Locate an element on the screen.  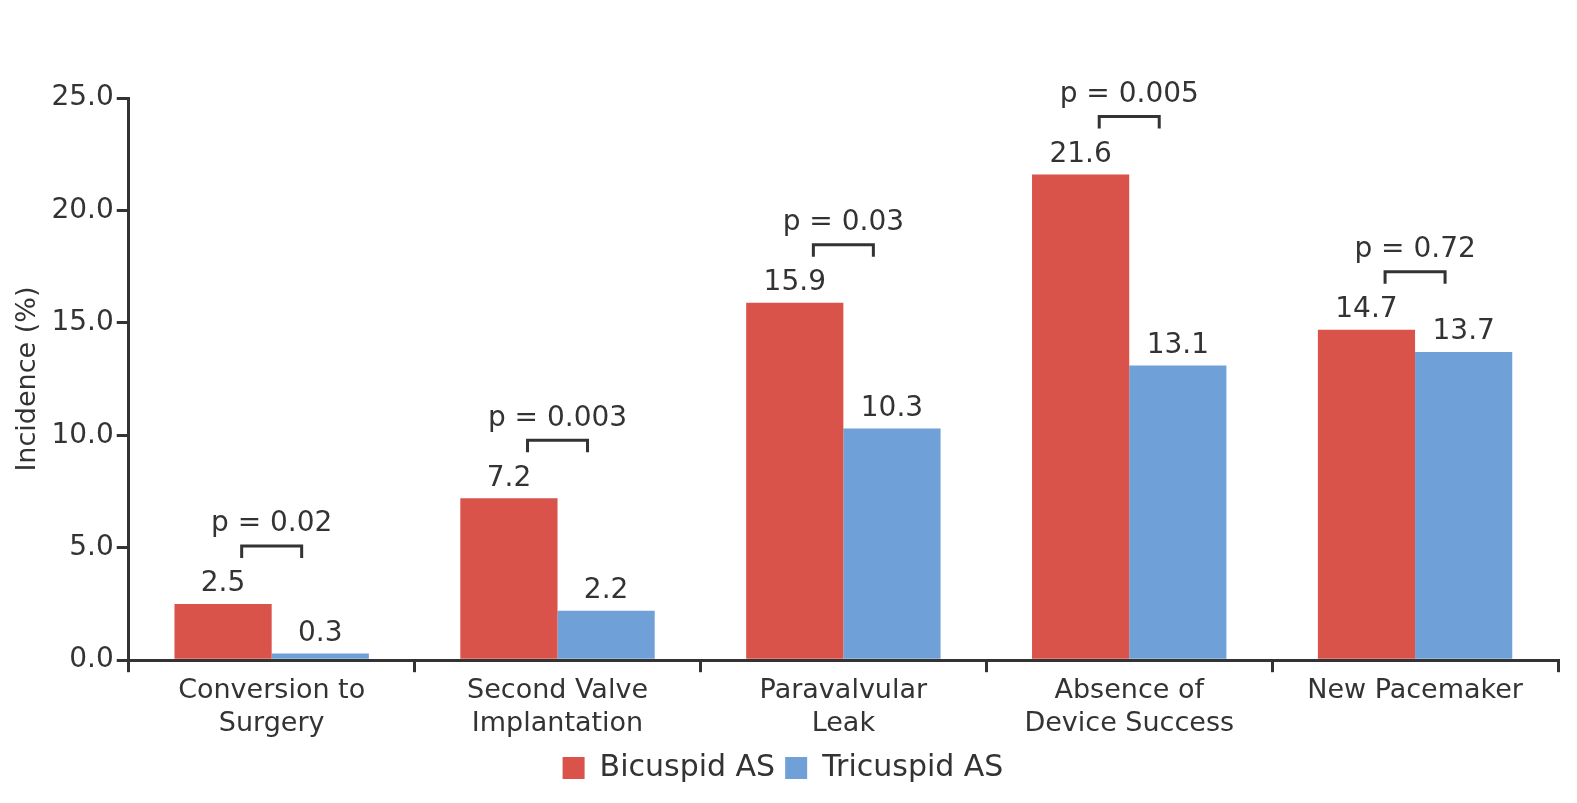
y-tick-label: 20.0 is located at coordinates (82, 208).